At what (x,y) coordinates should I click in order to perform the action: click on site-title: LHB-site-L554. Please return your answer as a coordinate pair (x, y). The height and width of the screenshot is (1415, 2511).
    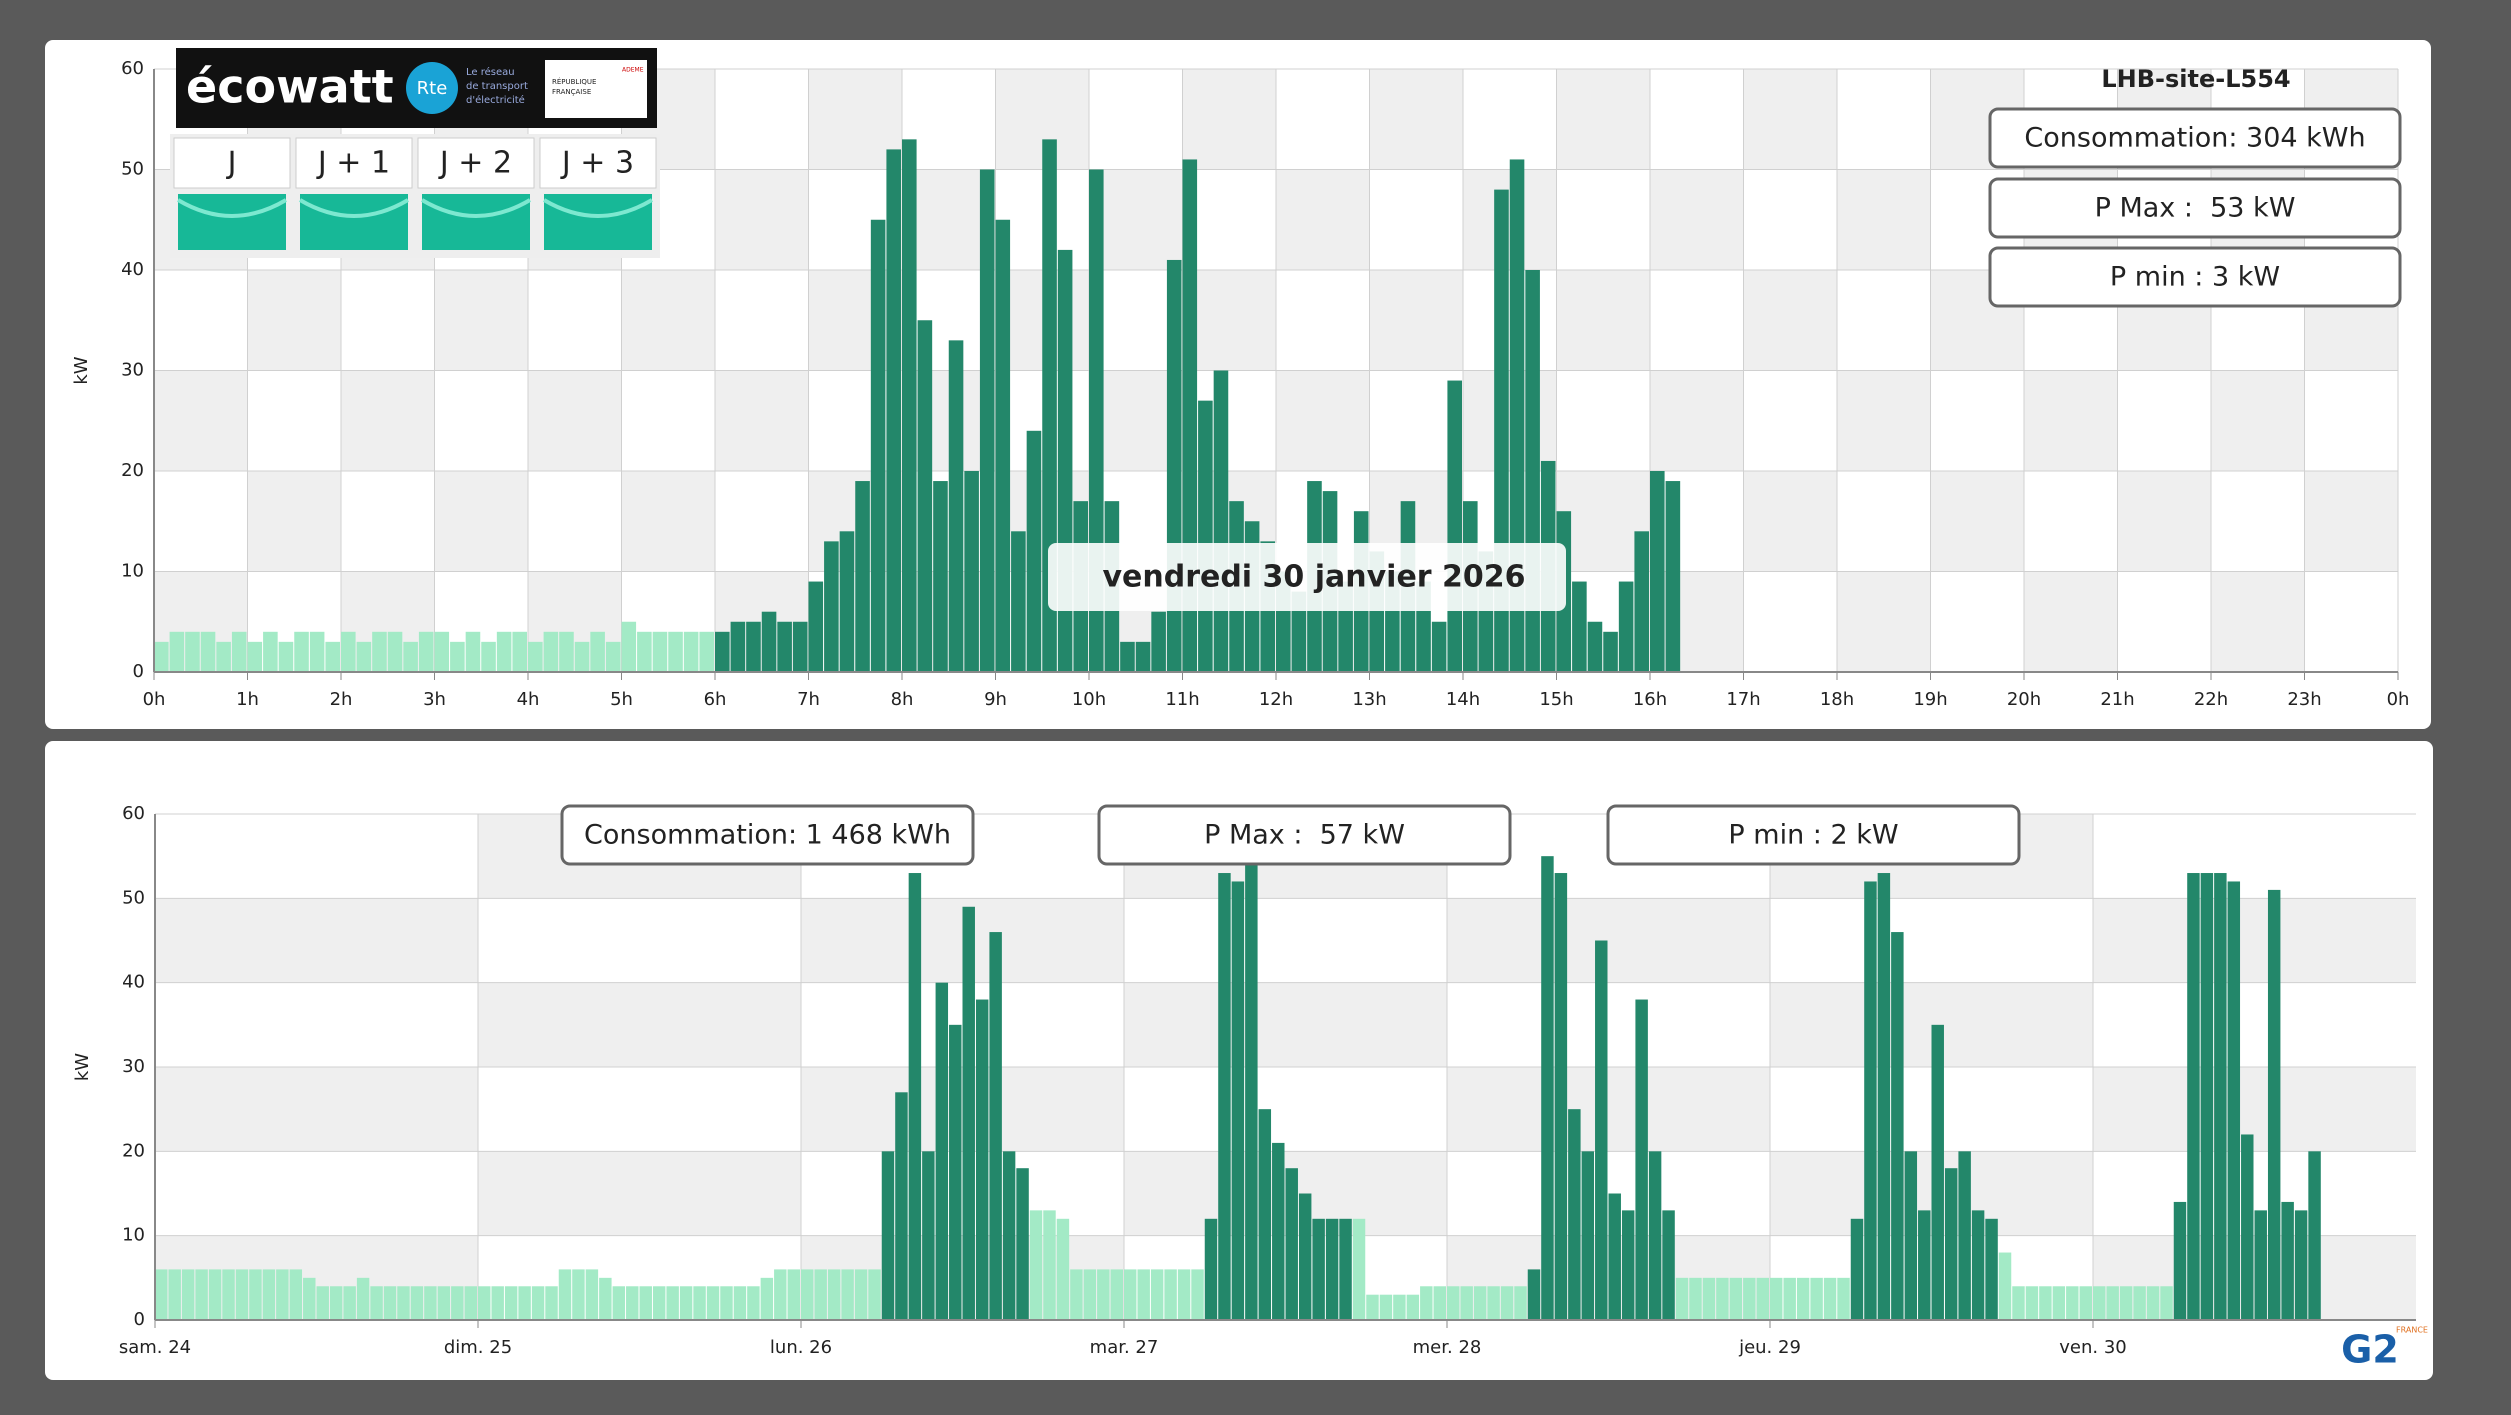
    Looking at the image, I should click on (2195, 79).